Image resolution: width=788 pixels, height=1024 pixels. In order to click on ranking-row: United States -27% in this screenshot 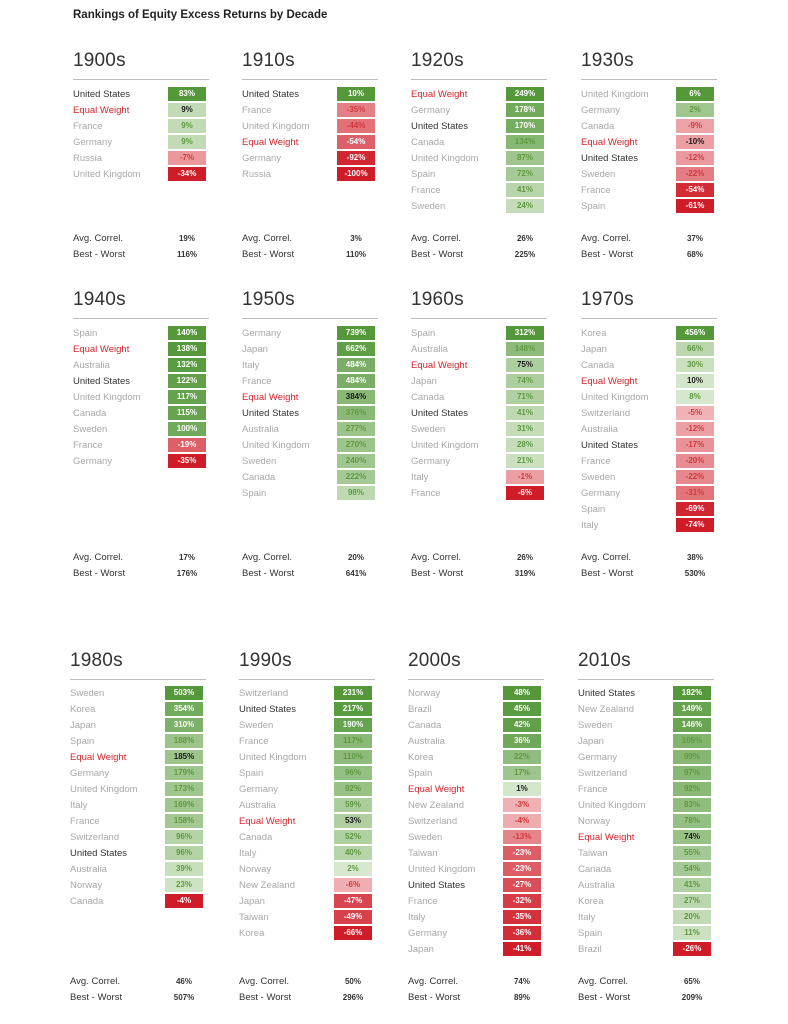, I will do `click(478, 886)`.